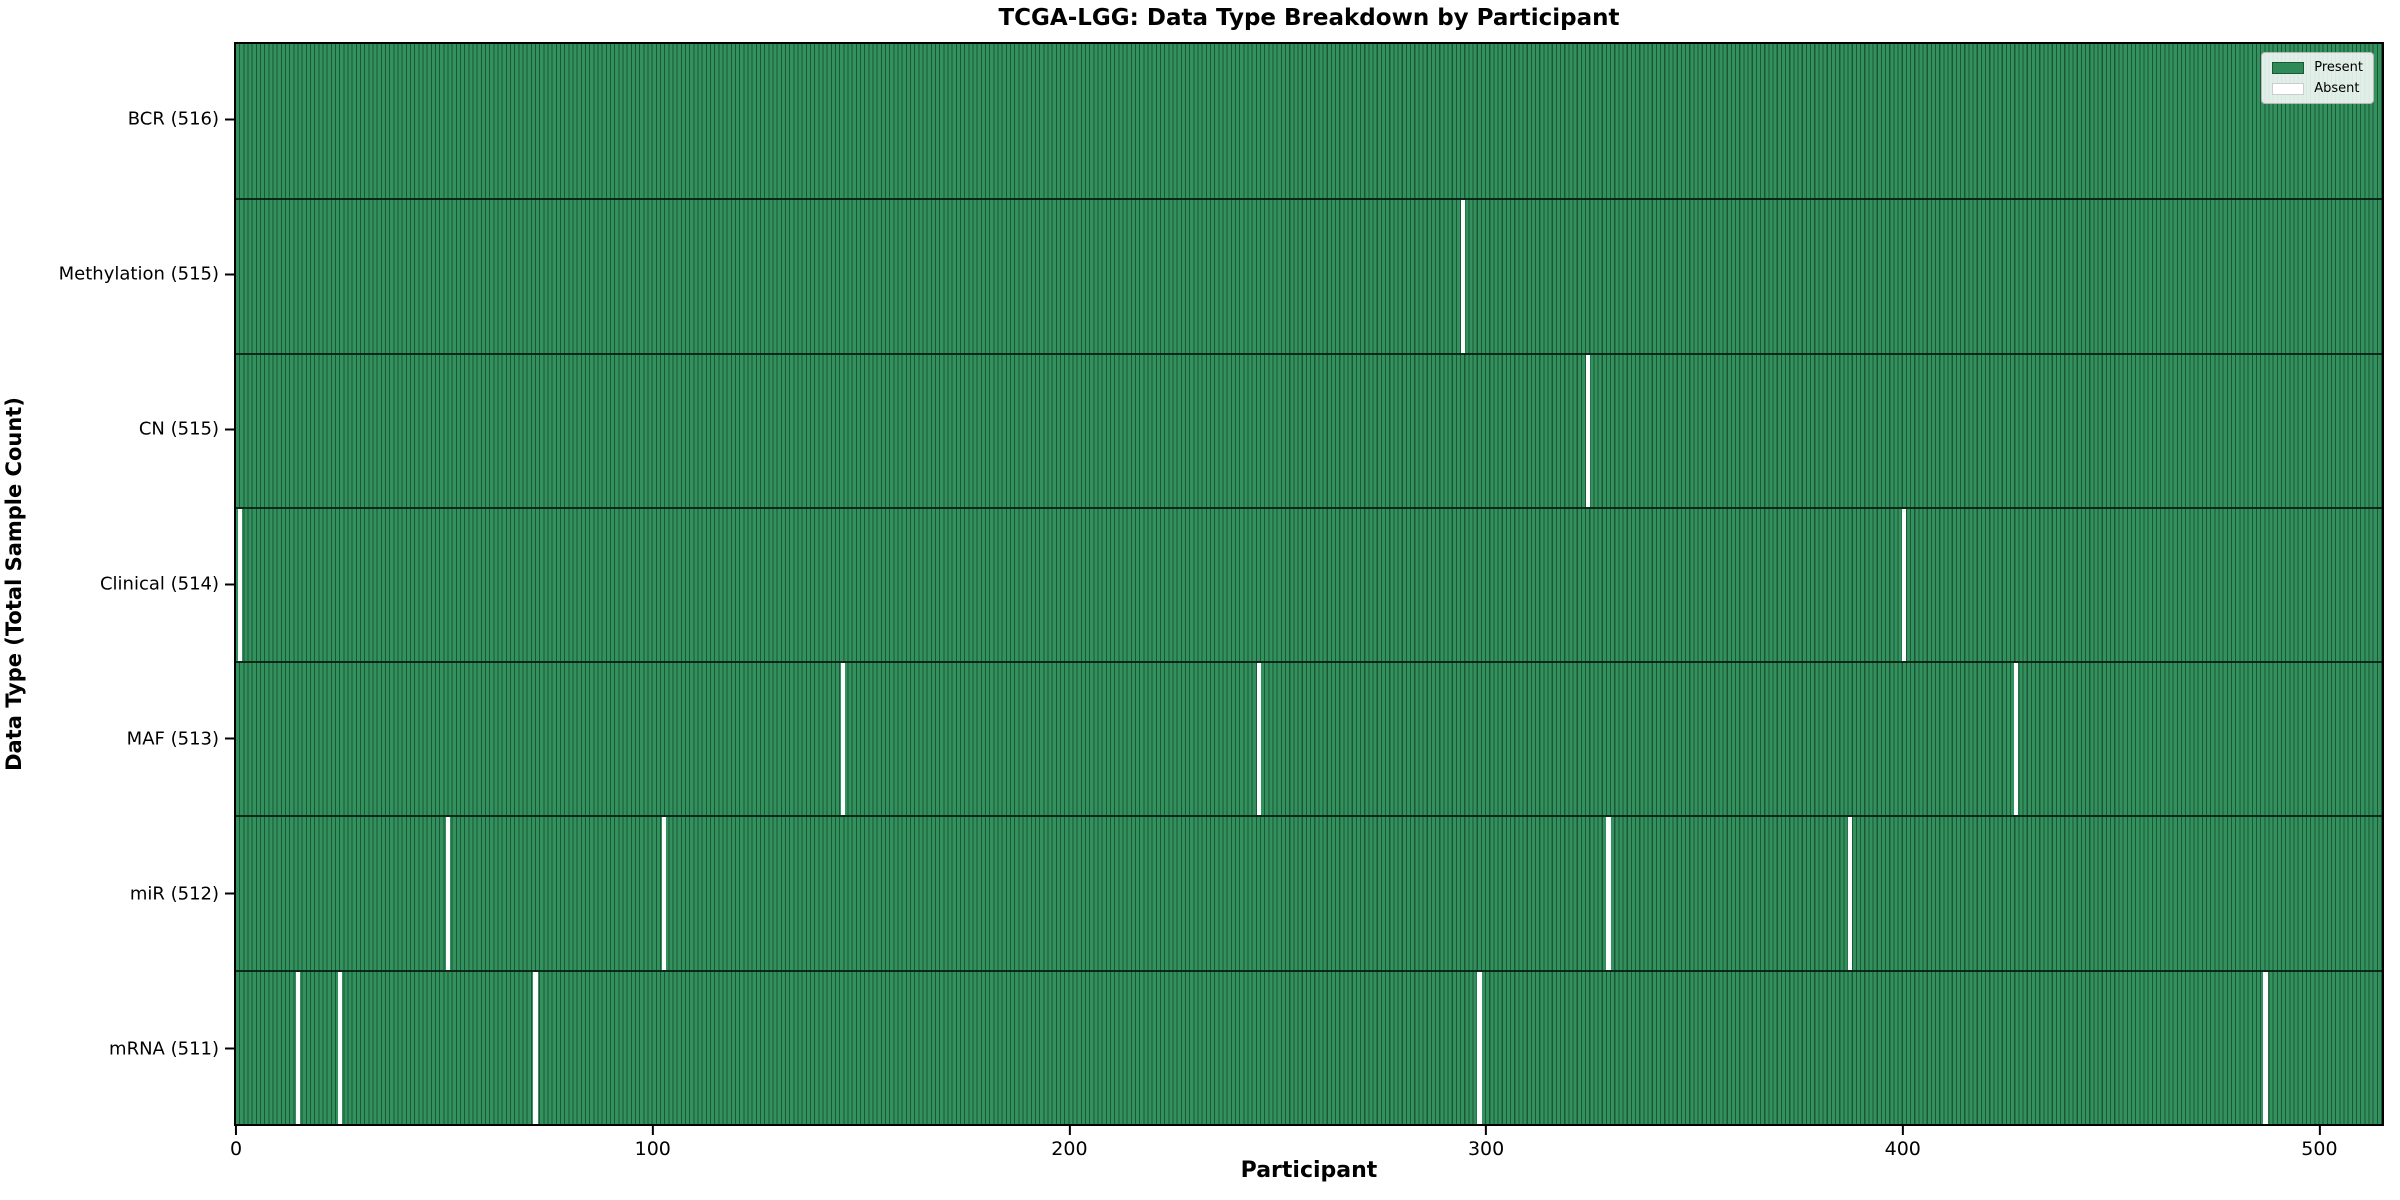 This screenshot has width=2400, height=1200. Describe the element at coordinates (164, 1049) in the screenshot. I see `y-tick-label: mRNA (511)` at that location.